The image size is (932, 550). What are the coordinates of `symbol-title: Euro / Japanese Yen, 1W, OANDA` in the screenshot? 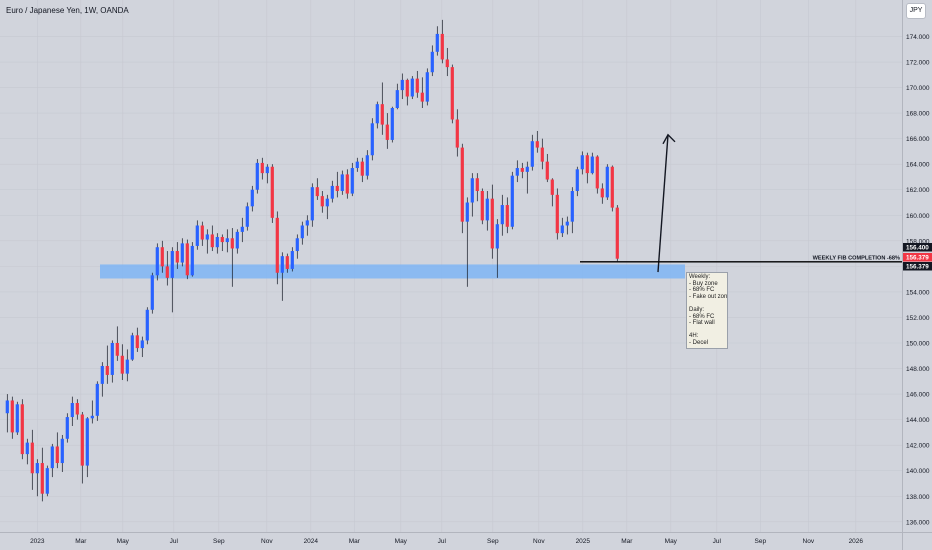 It's located at (67, 10).